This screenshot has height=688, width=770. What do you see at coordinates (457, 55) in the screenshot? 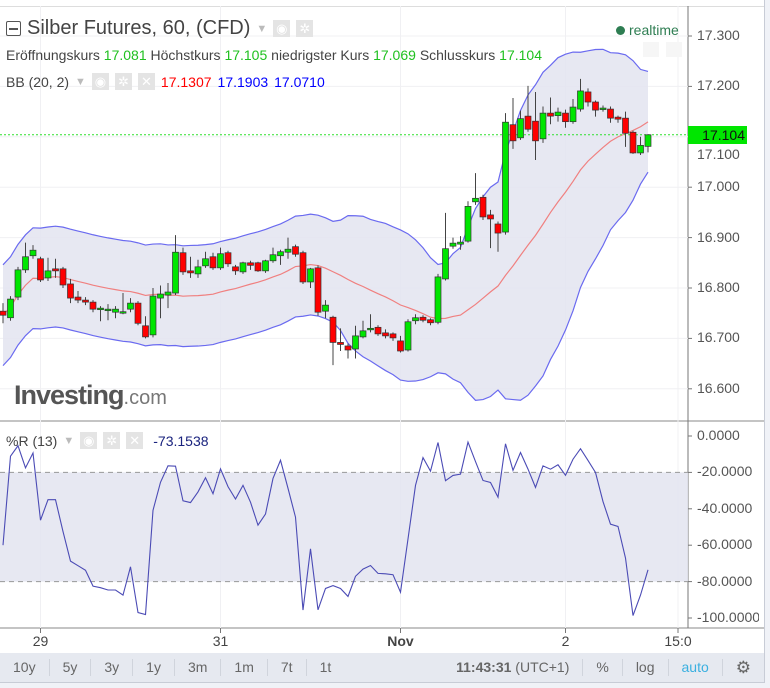
I see `close-label: Schlusskurs` at bounding box center [457, 55].